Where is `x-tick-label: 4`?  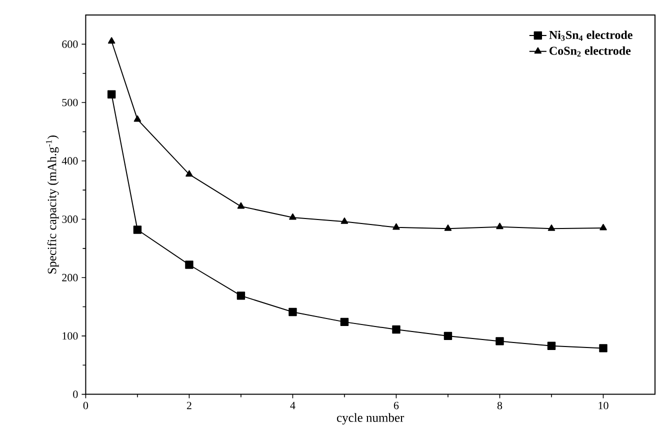
x-tick-label: 4 is located at coordinates (293, 406).